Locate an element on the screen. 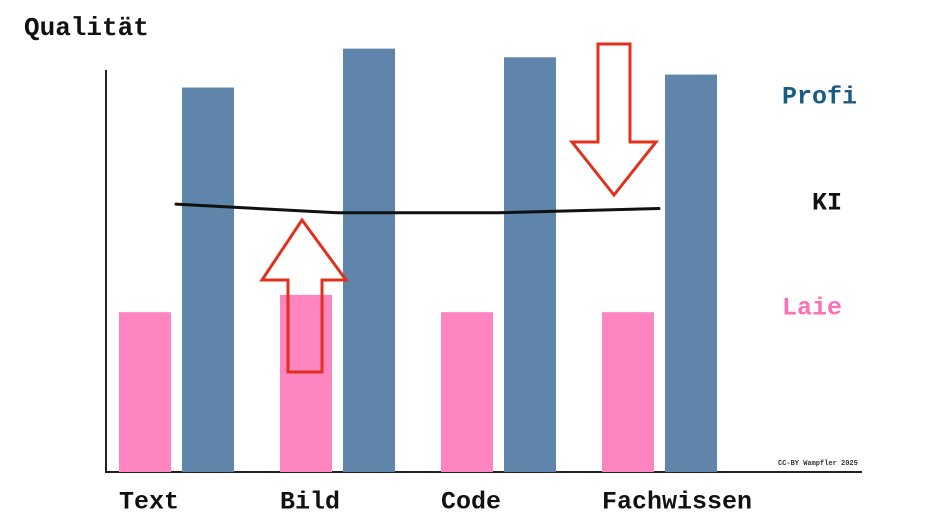 Image resolution: width=940 pixels, height=532 pixels. credit-note: CC-BY Wampfler 2025 is located at coordinates (818, 464).